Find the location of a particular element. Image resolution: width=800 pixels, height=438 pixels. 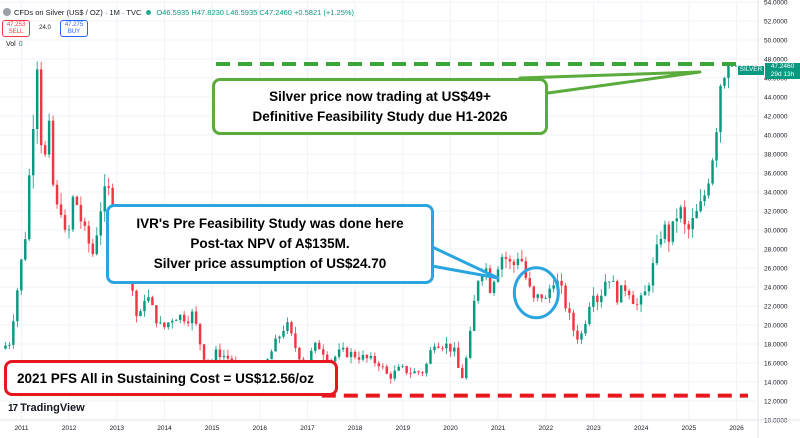

x-tick-label: 2022 is located at coordinates (546, 428).